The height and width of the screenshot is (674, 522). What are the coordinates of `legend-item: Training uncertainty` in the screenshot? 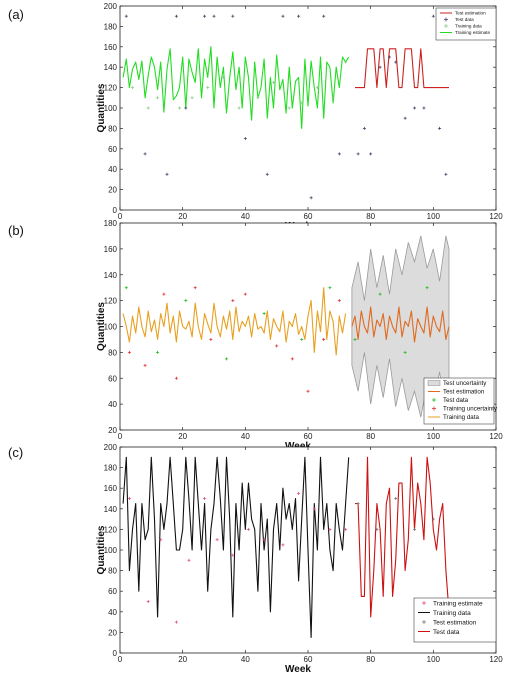 It's located at (465, 409).